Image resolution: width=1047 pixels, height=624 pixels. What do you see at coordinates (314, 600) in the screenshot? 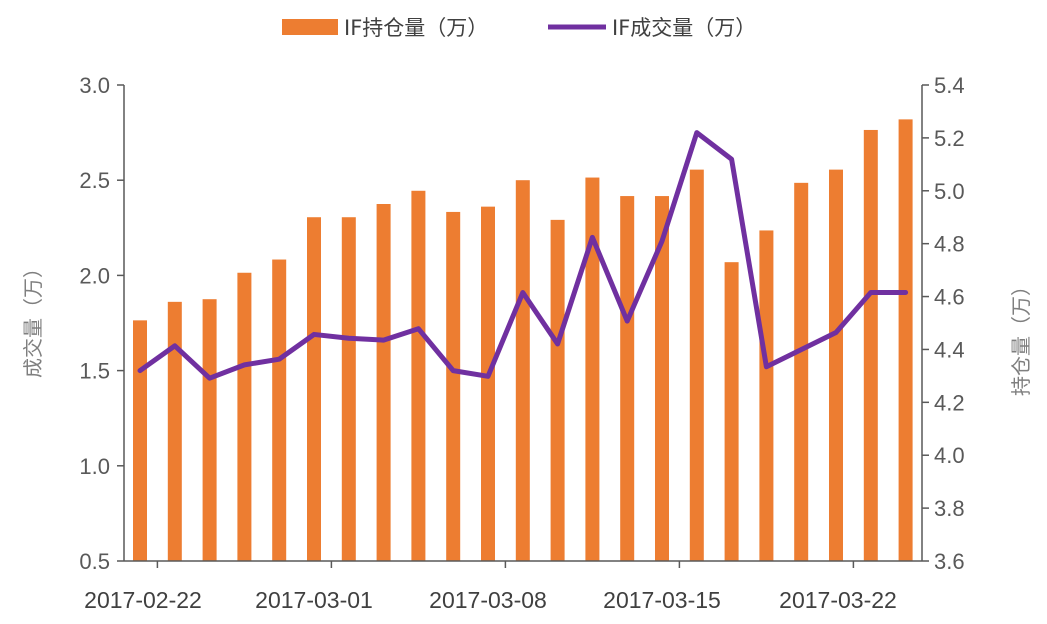
I see `x-tick-label: 2017-03-01` at bounding box center [314, 600].